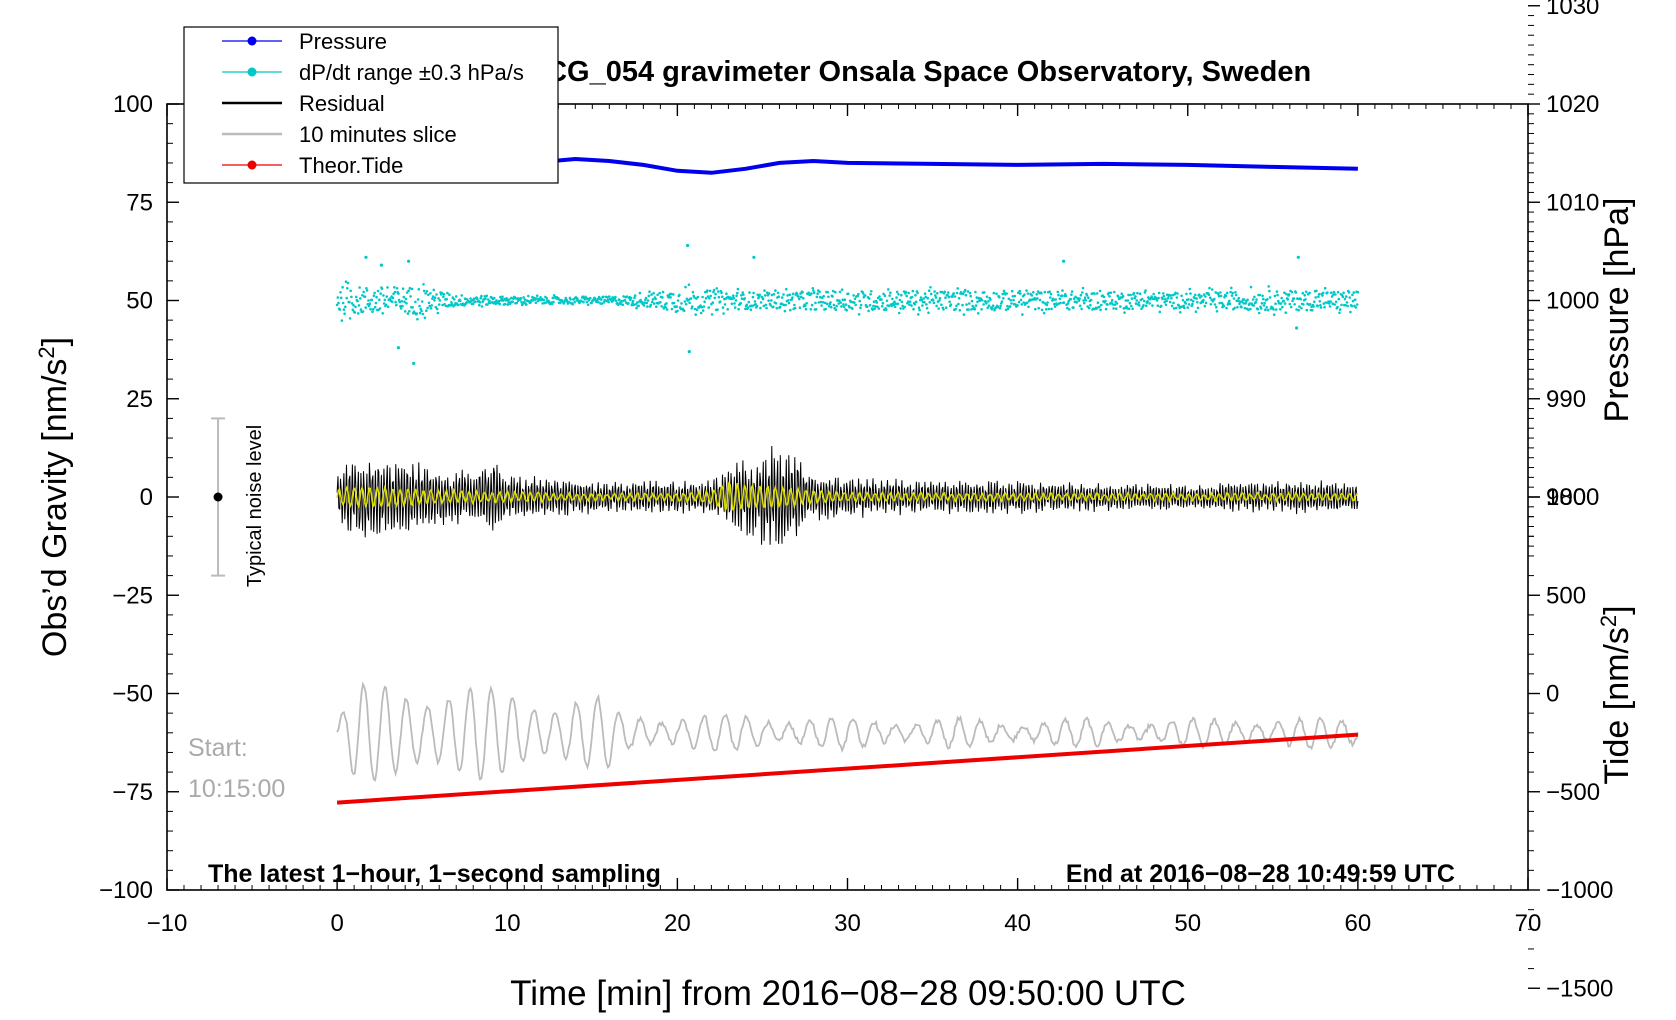 The image size is (1676, 1020). Describe the element at coordinates (1617, 310) in the screenshot. I see `y-axis-label-pressure: Pressure [hPa]` at that location.